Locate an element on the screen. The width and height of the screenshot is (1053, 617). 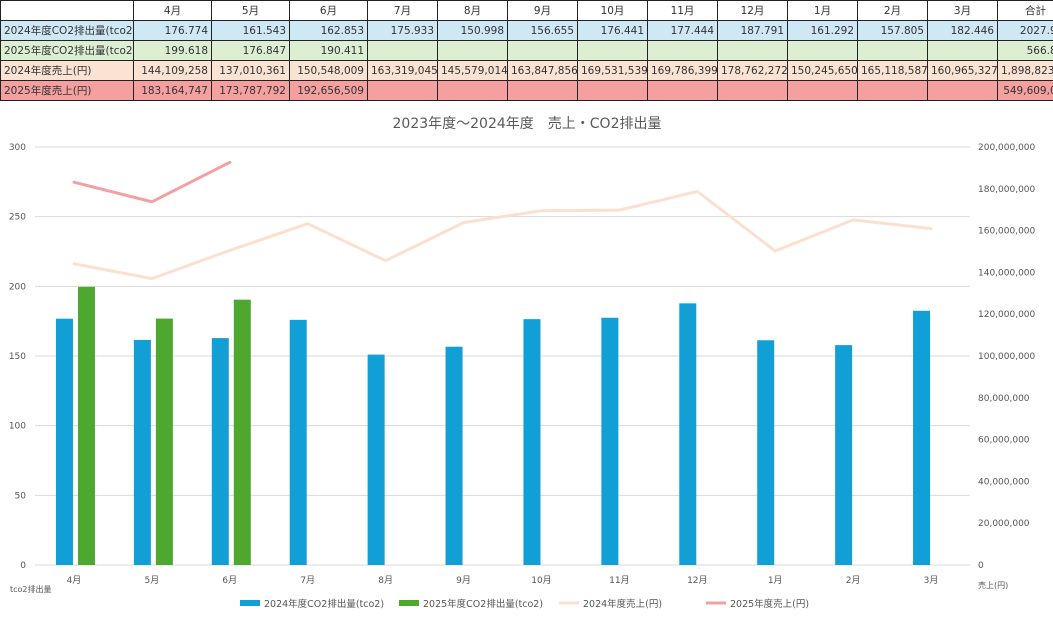
x-tick-label: 8月 is located at coordinates (385, 580).